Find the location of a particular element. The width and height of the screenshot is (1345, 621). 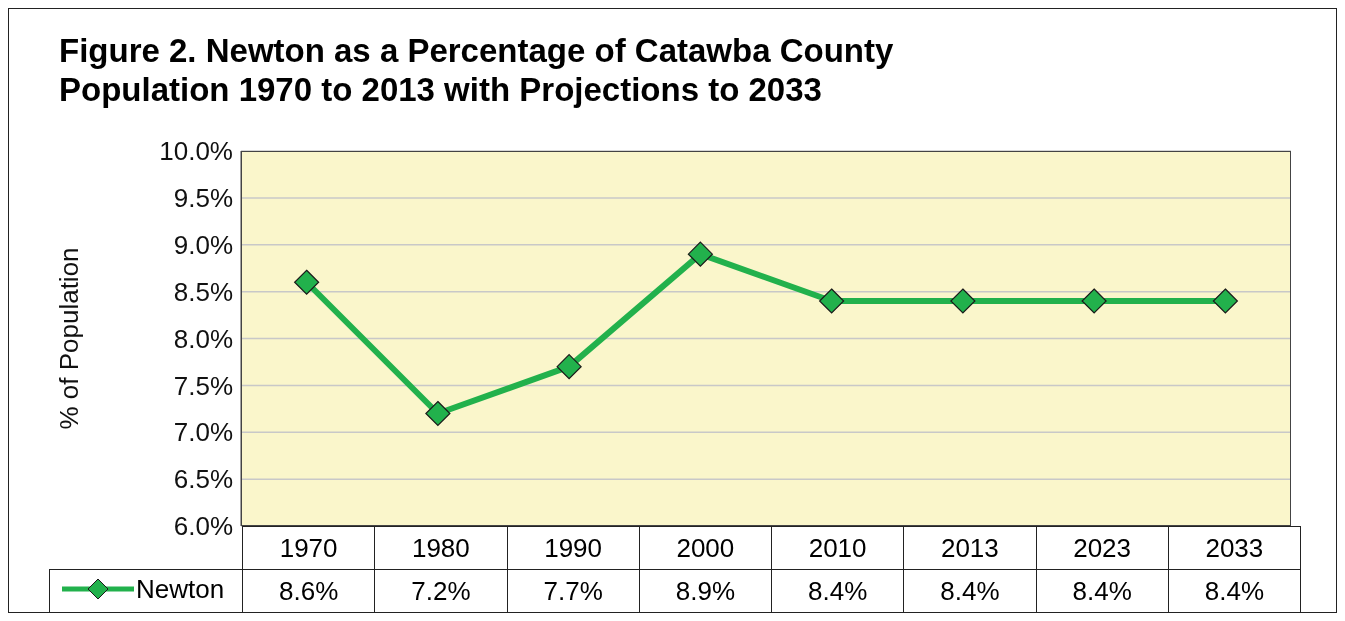

y-tick-label: 8.5% is located at coordinates (203, 291).